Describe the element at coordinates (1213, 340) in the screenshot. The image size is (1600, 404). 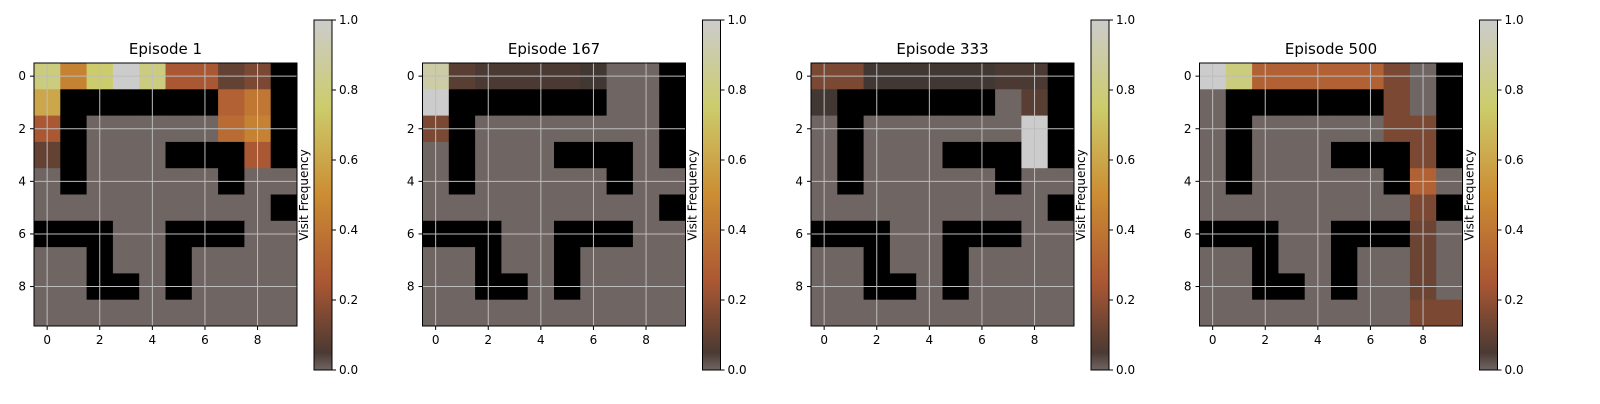
I see `x-tick-label: 0` at that location.